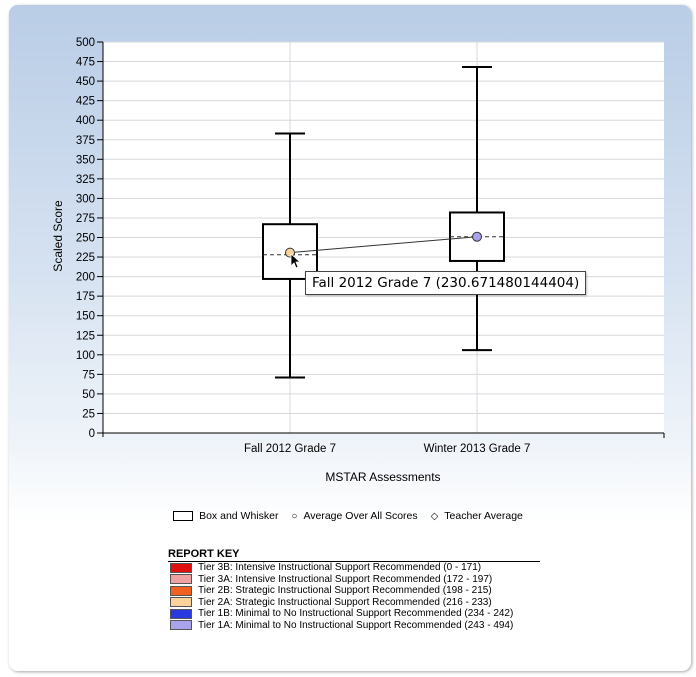  Describe the element at coordinates (434, 516) in the screenshot. I see `diamond-icon: ◇` at that location.